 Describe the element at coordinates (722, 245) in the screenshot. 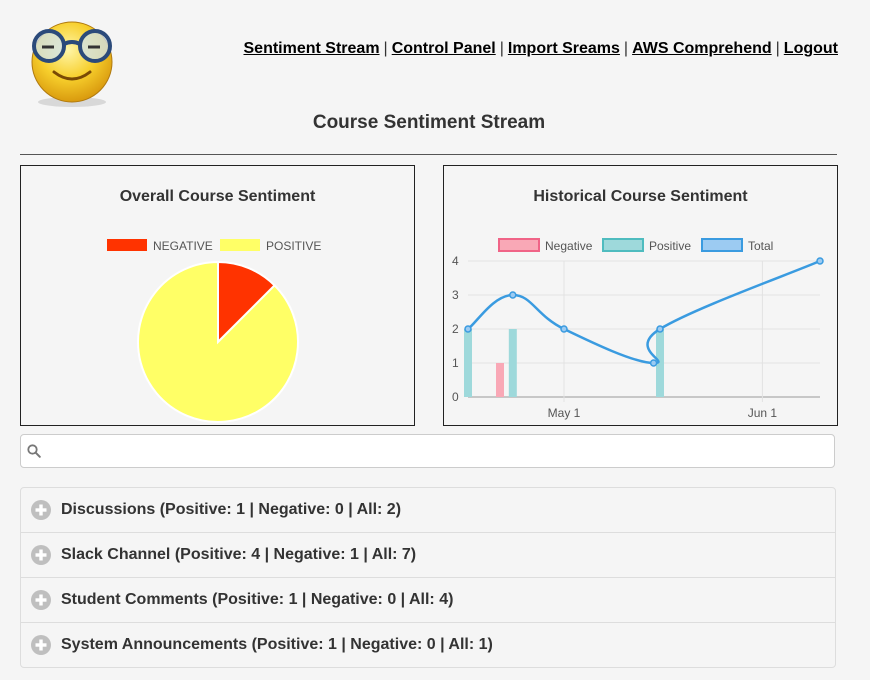

I see `legend-swatch-hist-total` at that location.